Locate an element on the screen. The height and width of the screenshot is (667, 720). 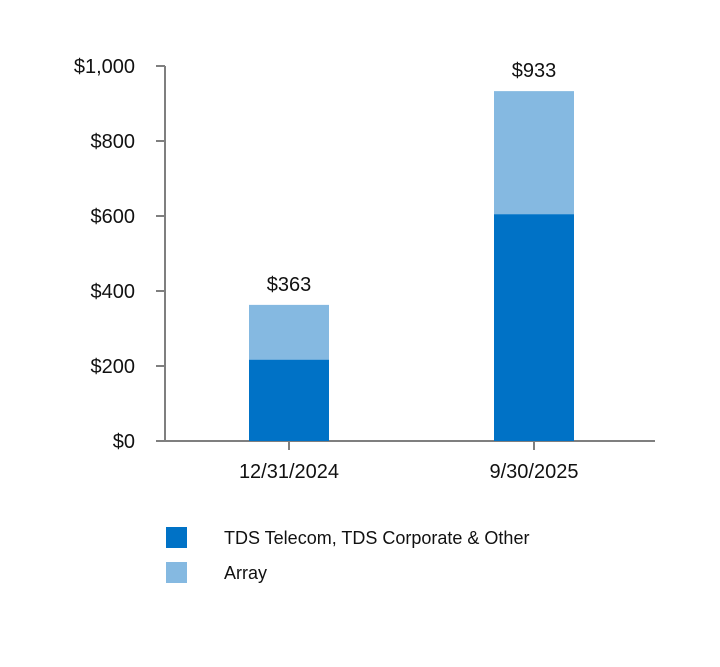
bar-total-label: $363 is located at coordinates (289, 285).